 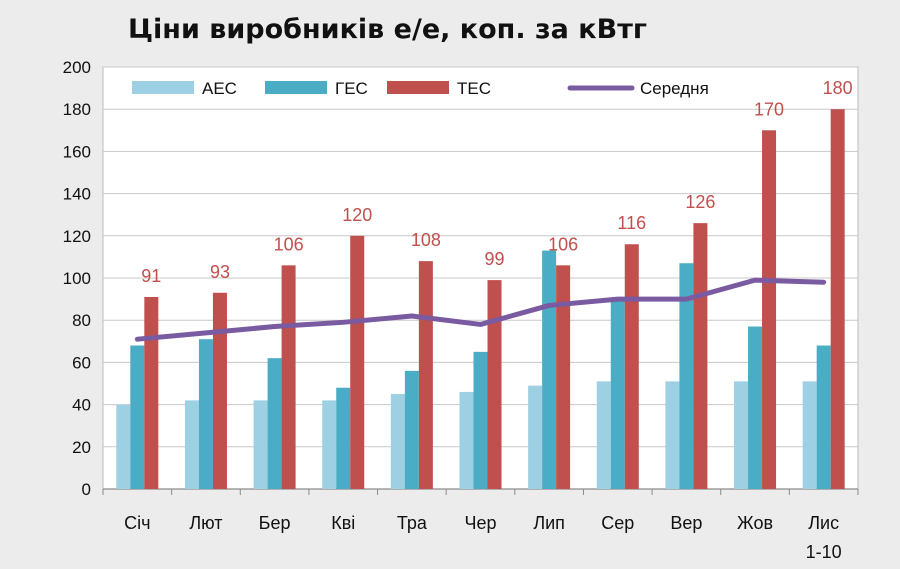 What do you see at coordinates (86, 489) in the screenshot?
I see `y-tick-label: 0` at bounding box center [86, 489].